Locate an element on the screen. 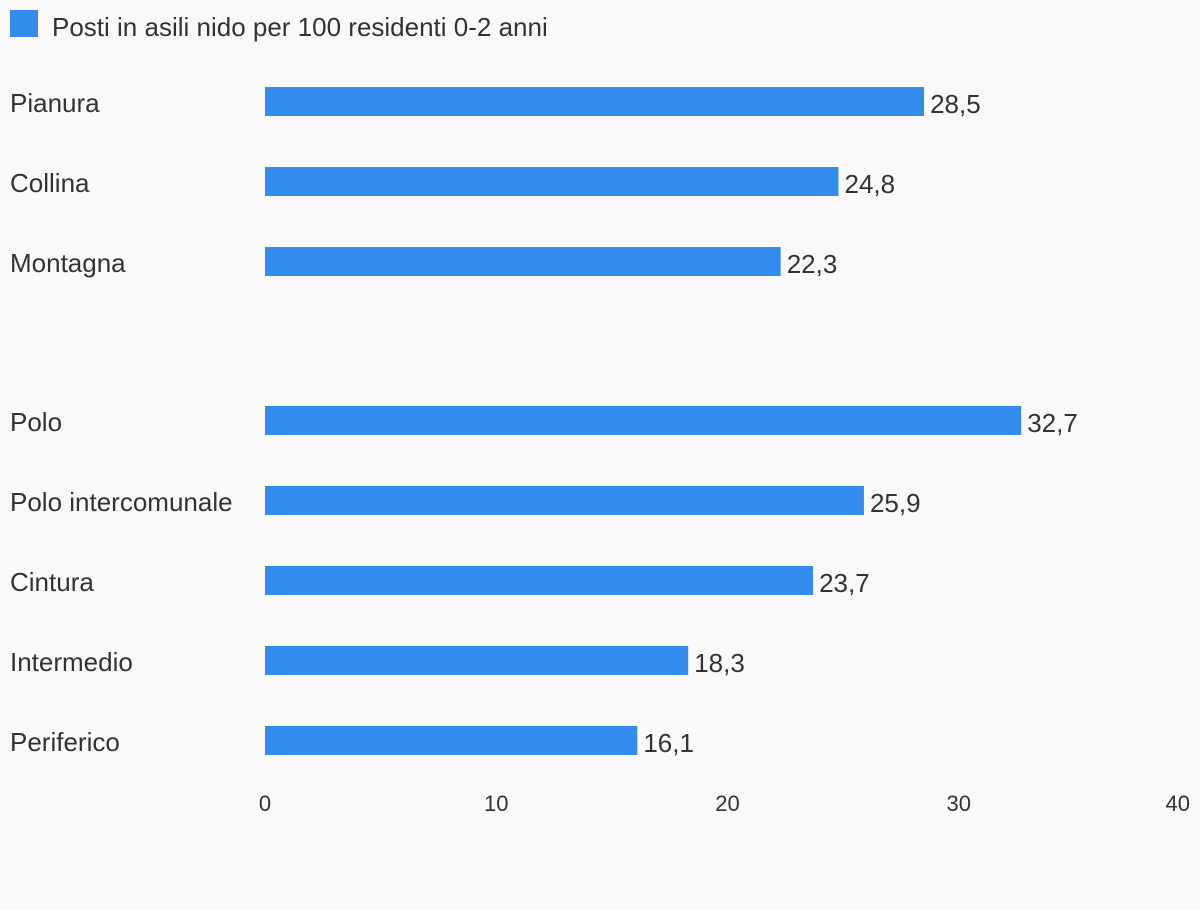 This screenshot has width=1200, height=910. value-label: 23,7 is located at coordinates (844, 583).